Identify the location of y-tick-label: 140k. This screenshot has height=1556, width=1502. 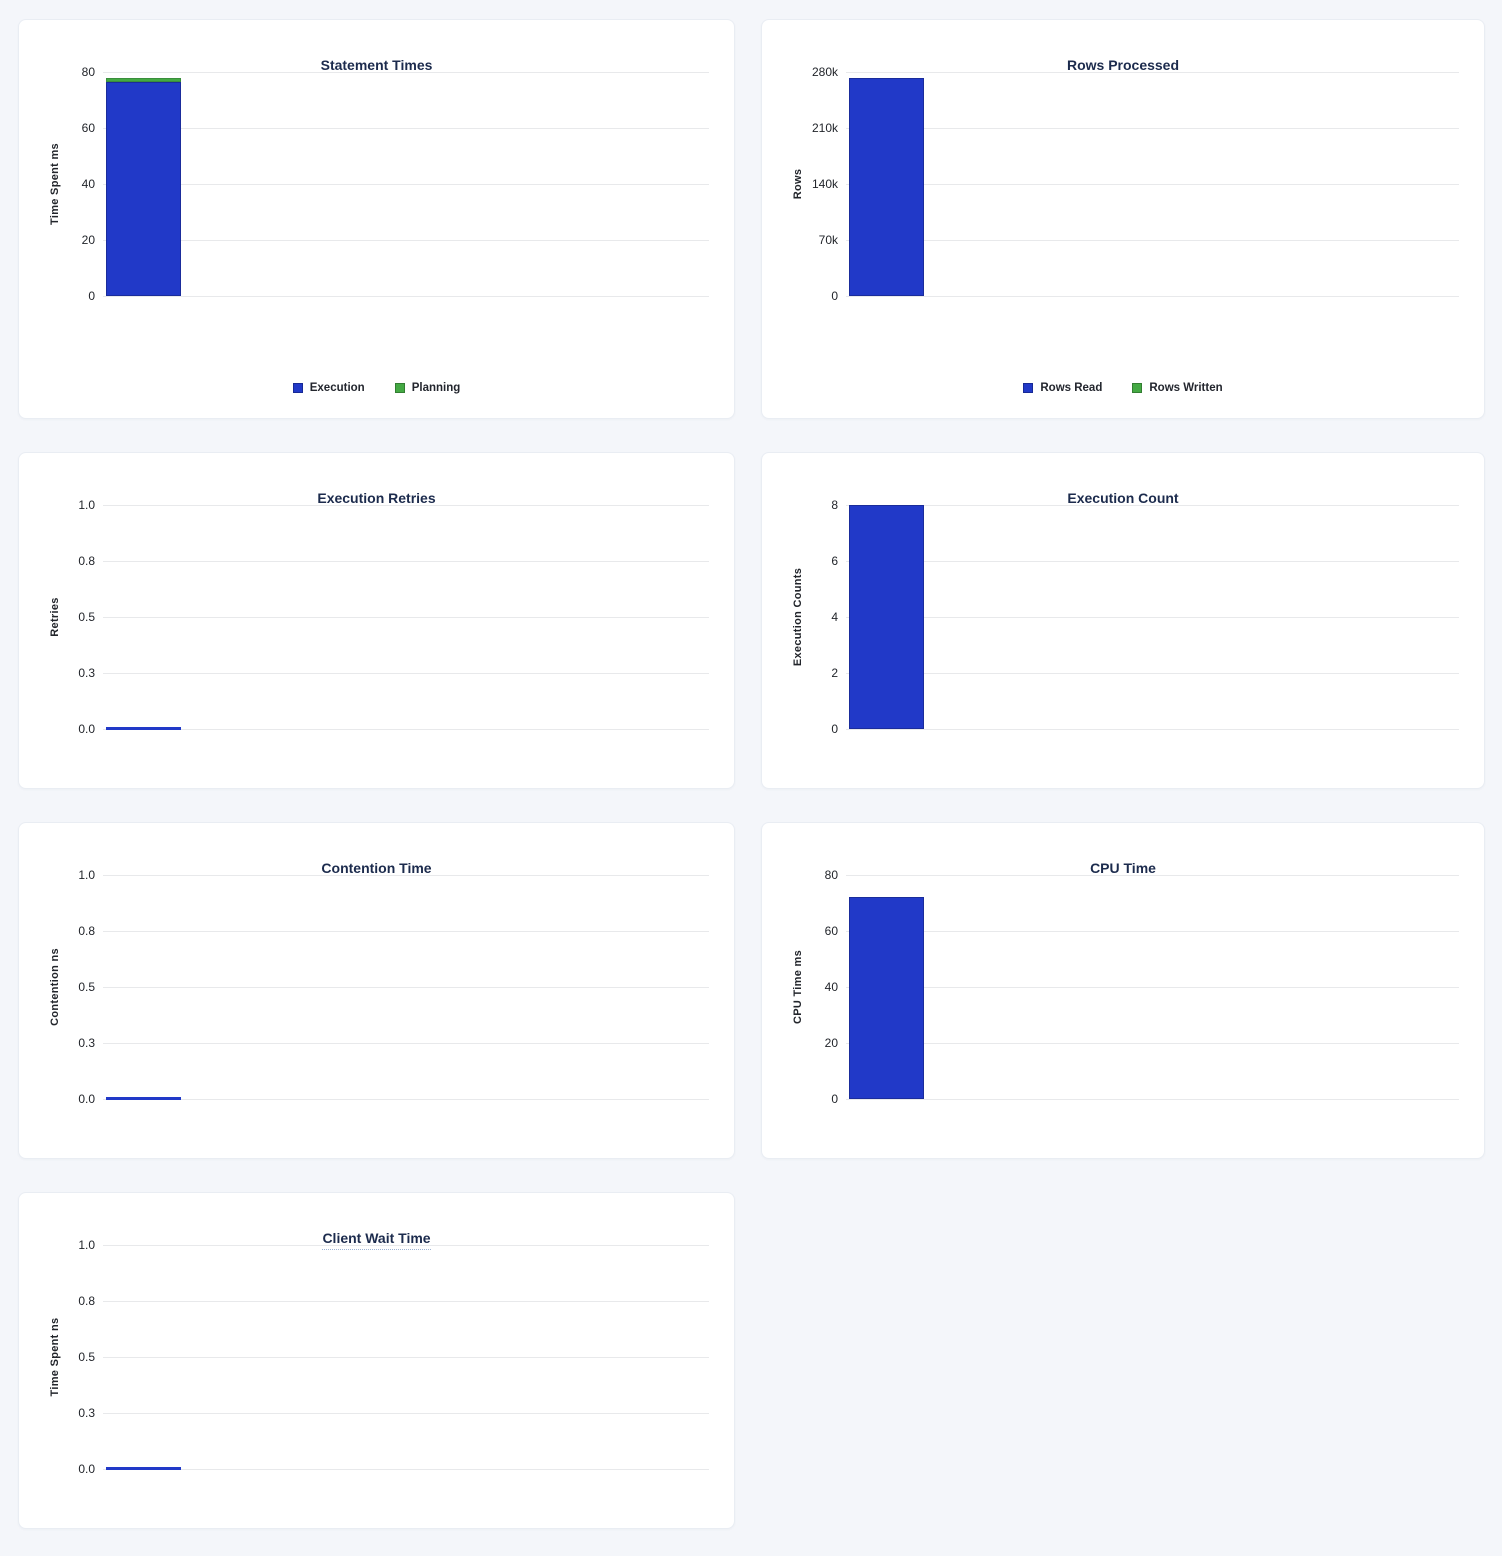
(824, 184).